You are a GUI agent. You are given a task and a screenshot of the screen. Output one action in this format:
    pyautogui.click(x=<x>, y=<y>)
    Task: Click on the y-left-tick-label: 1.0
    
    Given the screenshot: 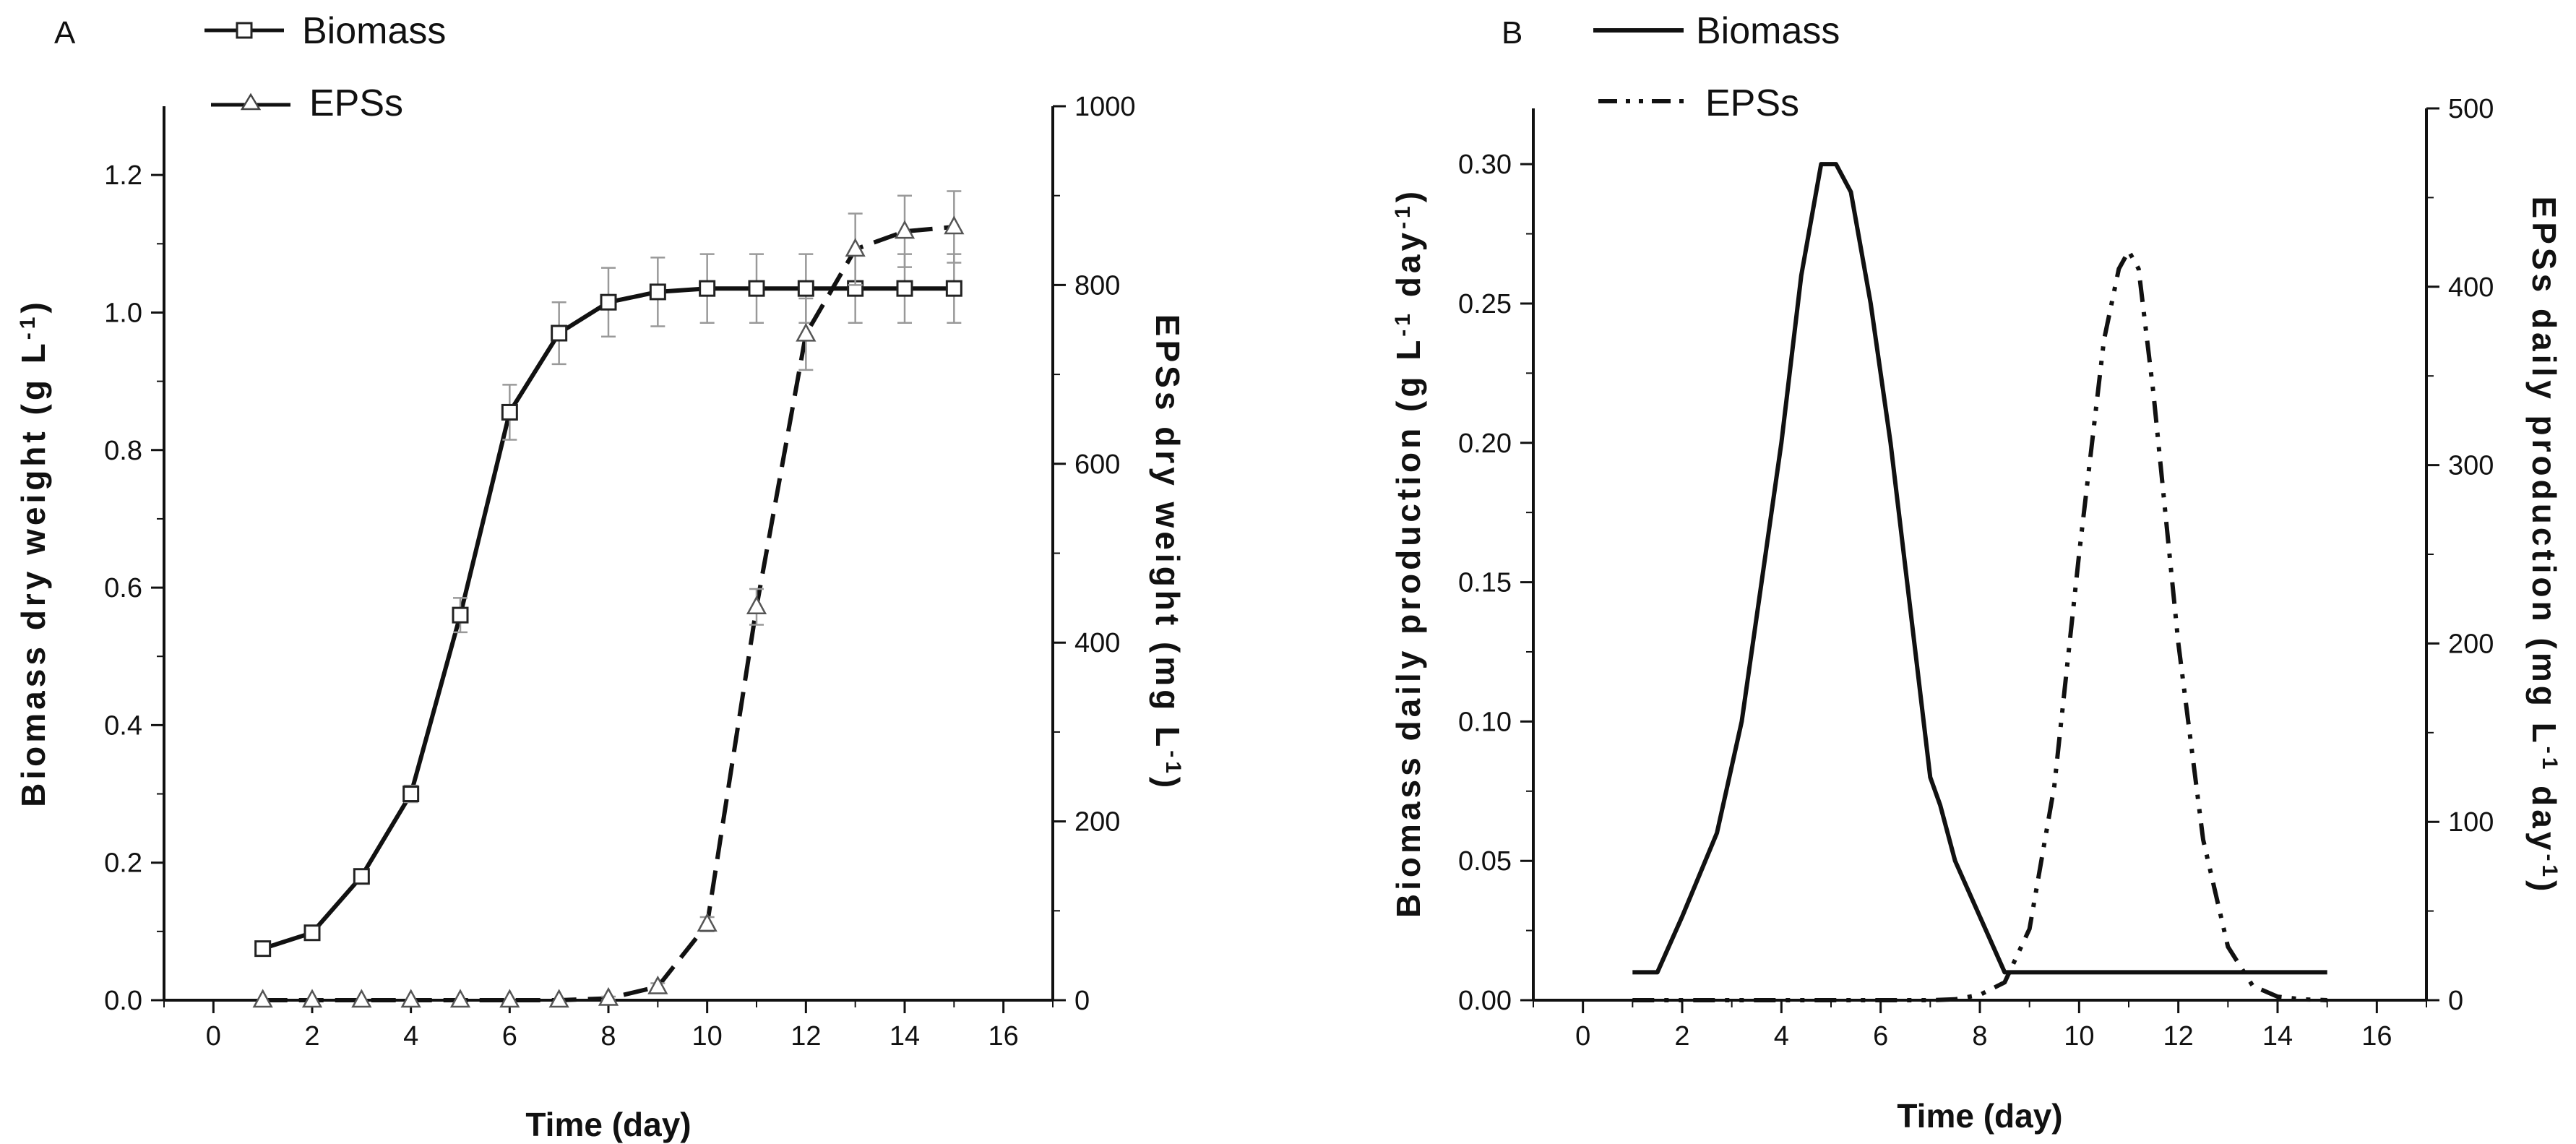 What is the action you would take?
    pyautogui.click(x=123, y=313)
    